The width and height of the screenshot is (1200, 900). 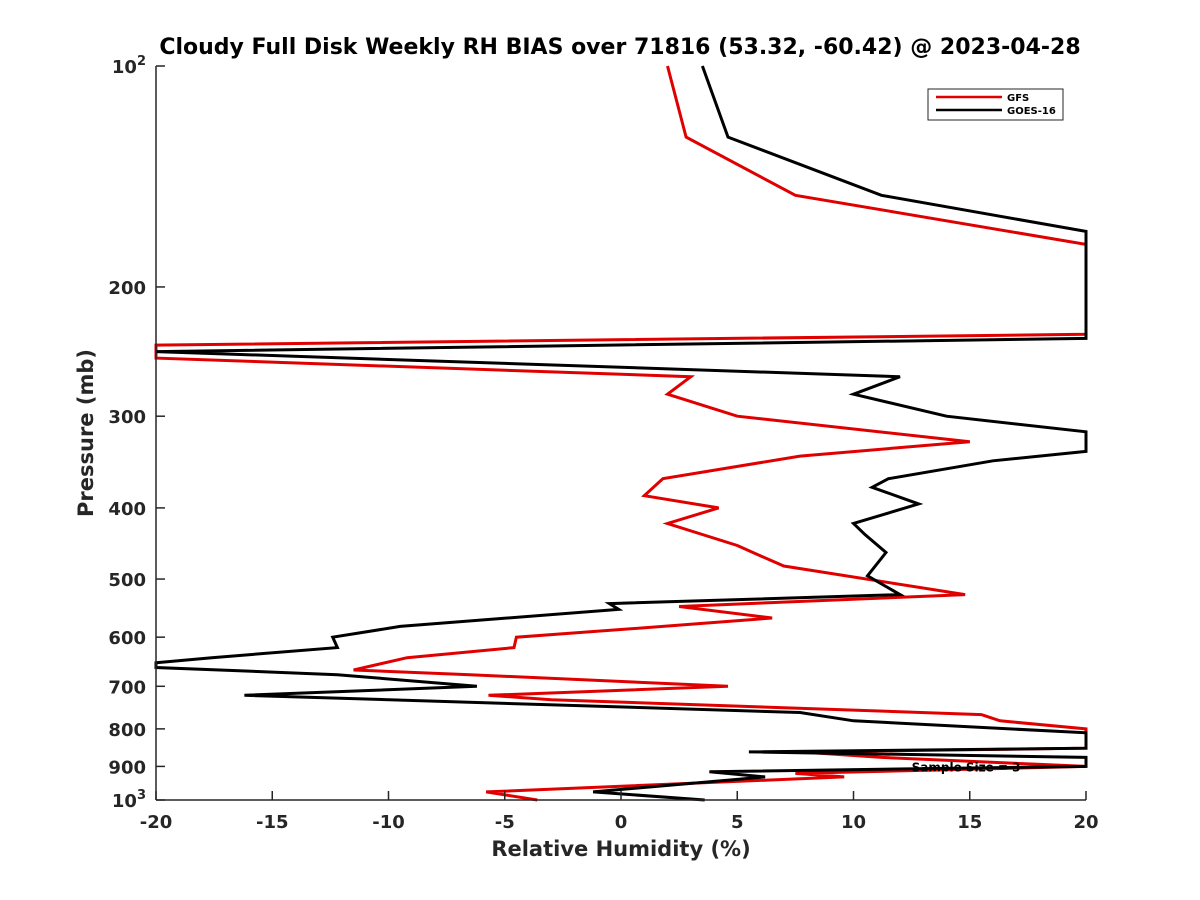 What do you see at coordinates (272, 822) in the screenshot?
I see `x-tick-label: -15` at bounding box center [272, 822].